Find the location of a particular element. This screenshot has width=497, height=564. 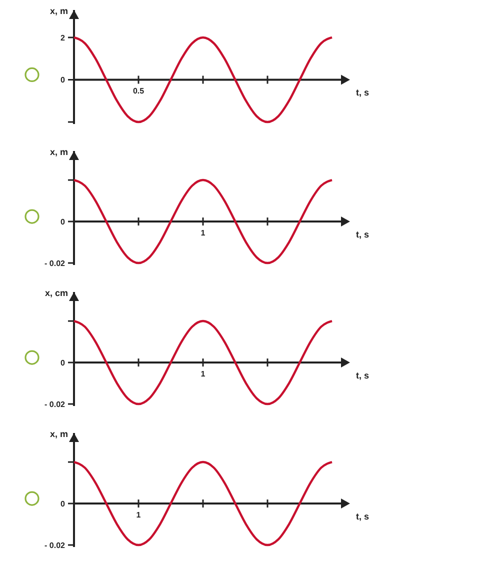

y-axis-title: x, cm is located at coordinates (56, 293).